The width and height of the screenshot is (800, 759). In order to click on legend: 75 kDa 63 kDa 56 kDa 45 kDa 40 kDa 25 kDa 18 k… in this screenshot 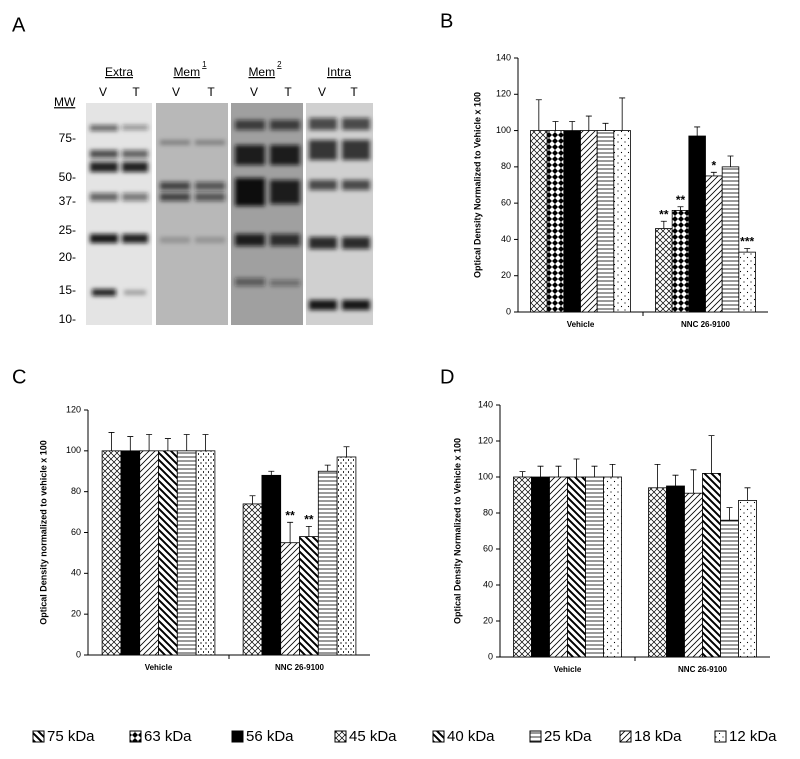, I will do `click(404, 736)`.